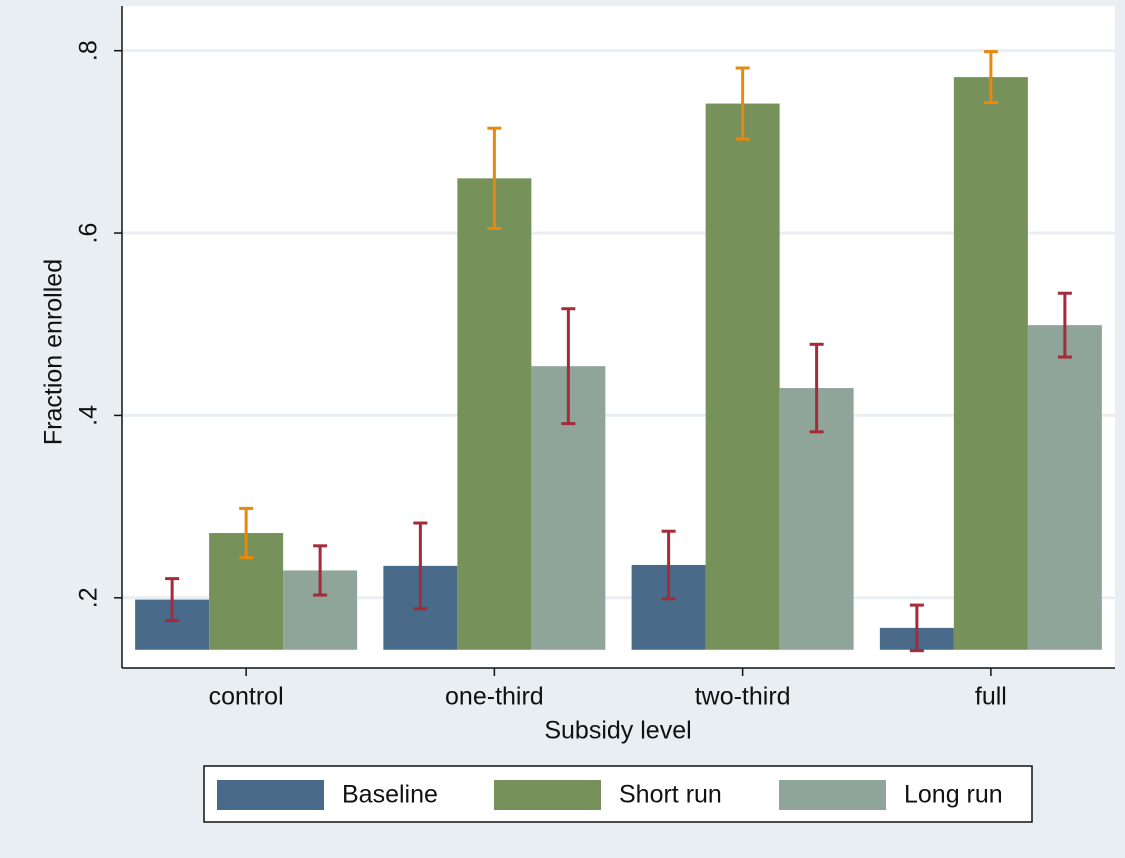 The height and width of the screenshot is (858, 1125). Describe the element at coordinates (54, 352) in the screenshot. I see `y-axis-title: Fraction enrolled` at that location.